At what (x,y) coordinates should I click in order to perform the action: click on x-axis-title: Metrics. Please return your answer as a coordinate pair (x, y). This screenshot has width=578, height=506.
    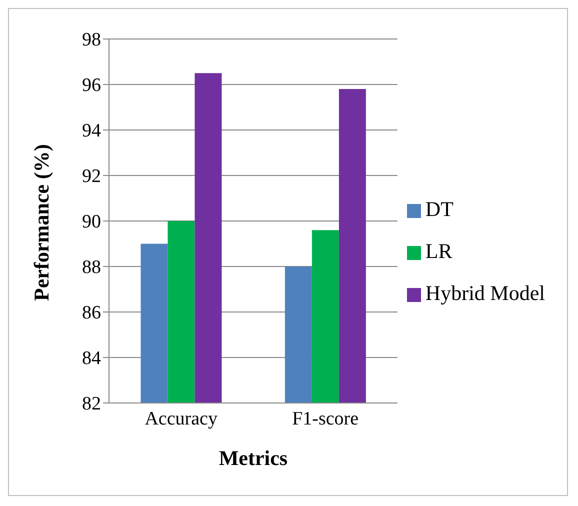
    Looking at the image, I should click on (253, 458).